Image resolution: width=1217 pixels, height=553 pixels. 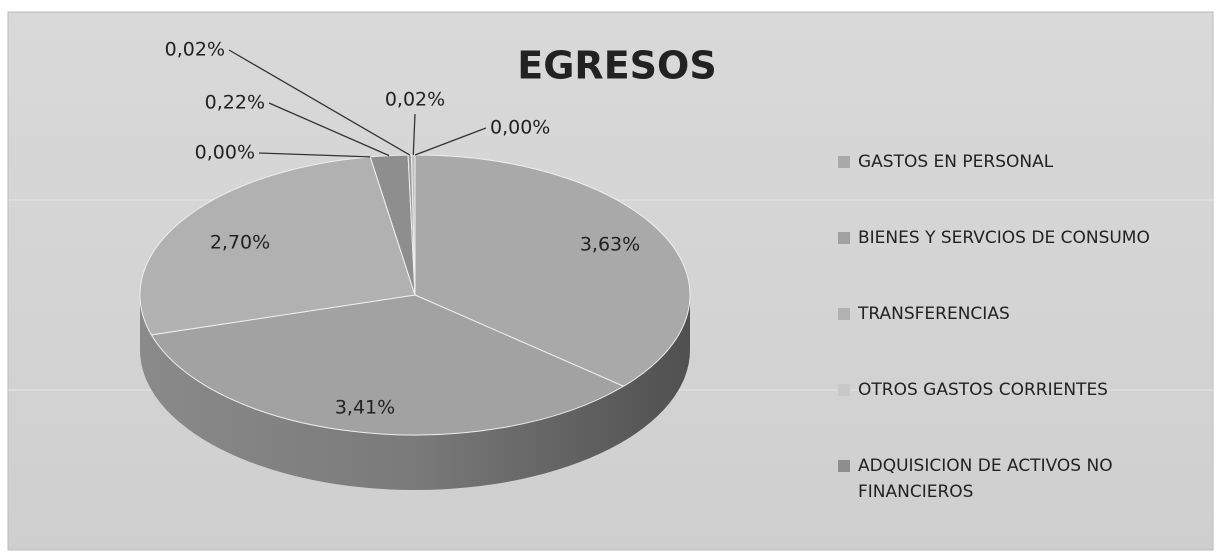 I want to click on data-label: 0,22%, so click(x=235, y=103).